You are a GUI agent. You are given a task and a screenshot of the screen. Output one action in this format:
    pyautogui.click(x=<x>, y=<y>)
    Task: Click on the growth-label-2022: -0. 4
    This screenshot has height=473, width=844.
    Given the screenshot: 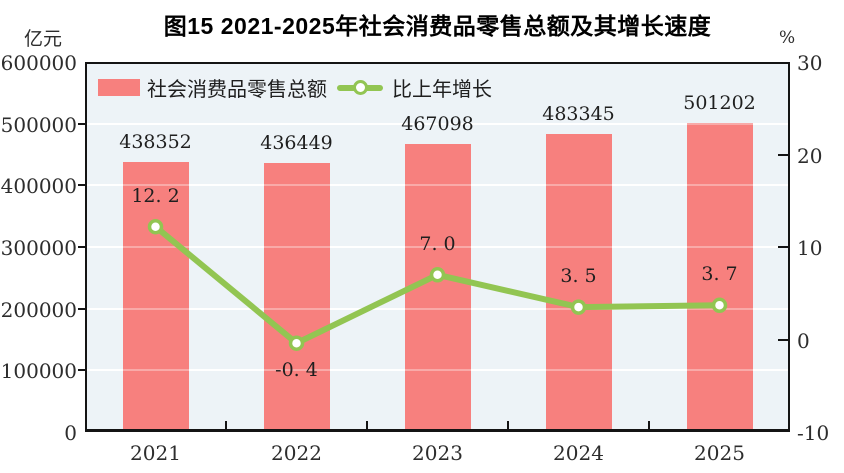 What is the action you would take?
    pyautogui.click(x=296, y=370)
    